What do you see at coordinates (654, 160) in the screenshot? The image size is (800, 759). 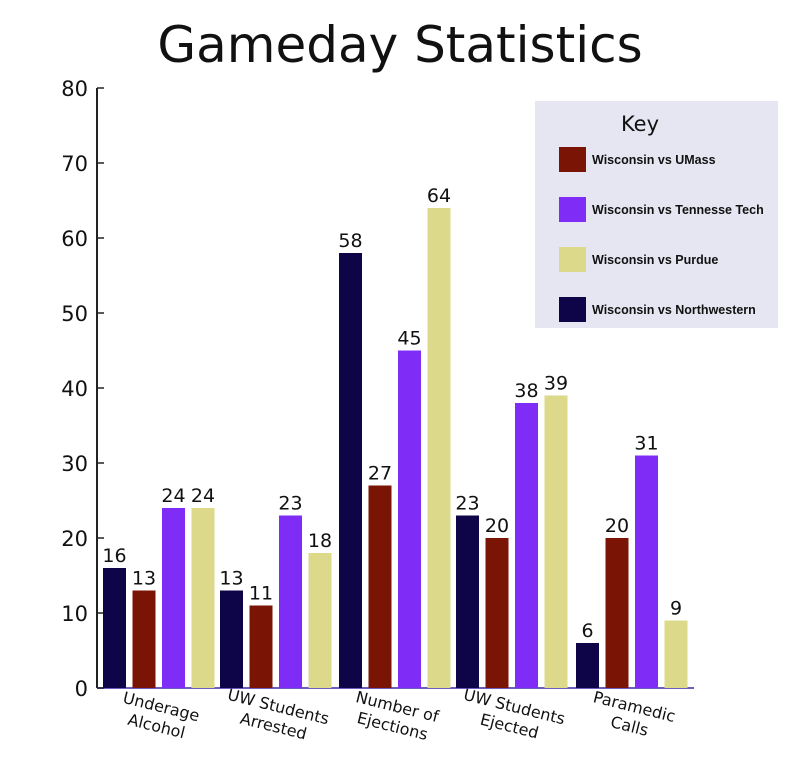 I see `legend-label: Wisconsin vs UMass` at bounding box center [654, 160].